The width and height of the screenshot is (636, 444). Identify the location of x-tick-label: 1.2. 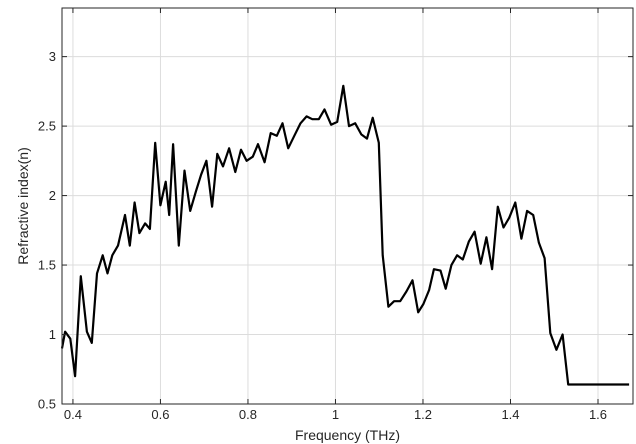
(423, 414).